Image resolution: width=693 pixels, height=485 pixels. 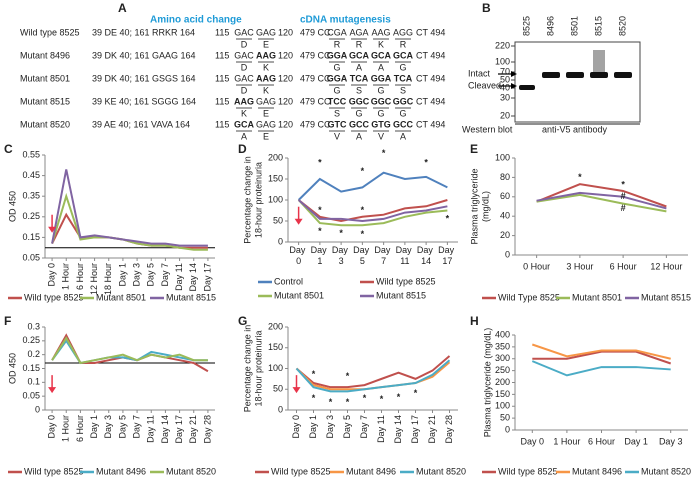 What do you see at coordinates (502, 358) in the screenshot?
I see `y-tick-label: 300` at bounding box center [502, 358].